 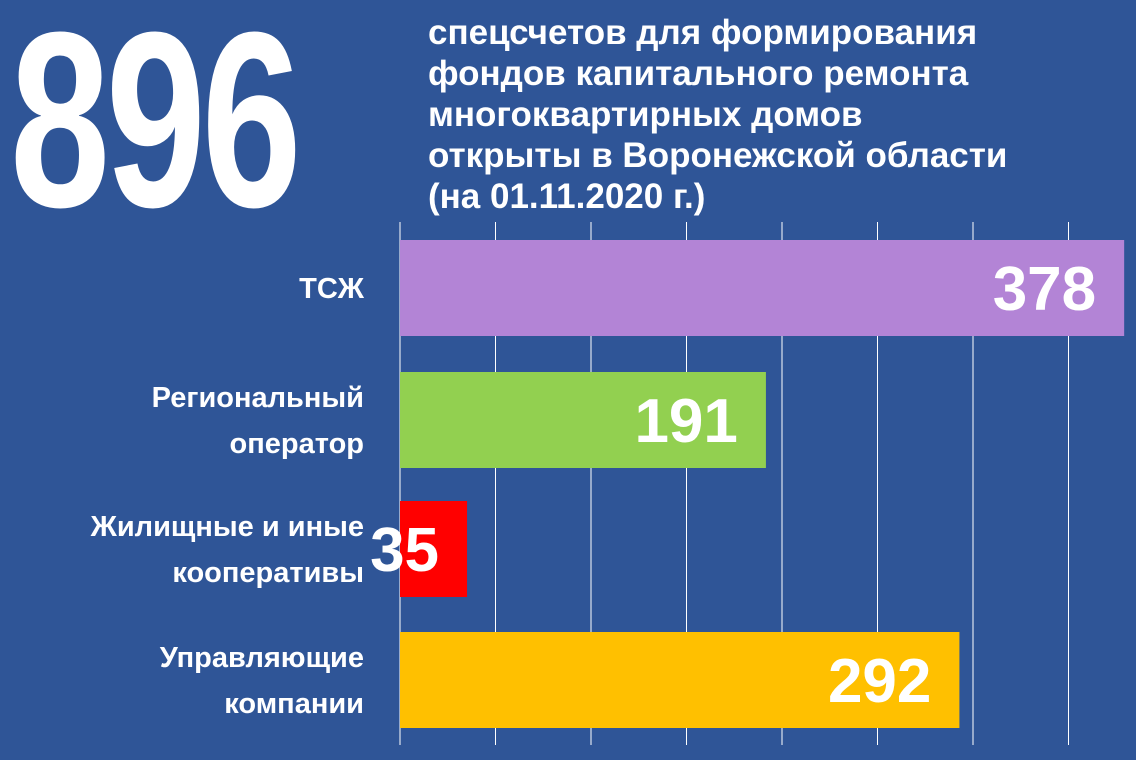 What do you see at coordinates (294, 704) in the screenshot?
I see `category-label: компании` at bounding box center [294, 704].